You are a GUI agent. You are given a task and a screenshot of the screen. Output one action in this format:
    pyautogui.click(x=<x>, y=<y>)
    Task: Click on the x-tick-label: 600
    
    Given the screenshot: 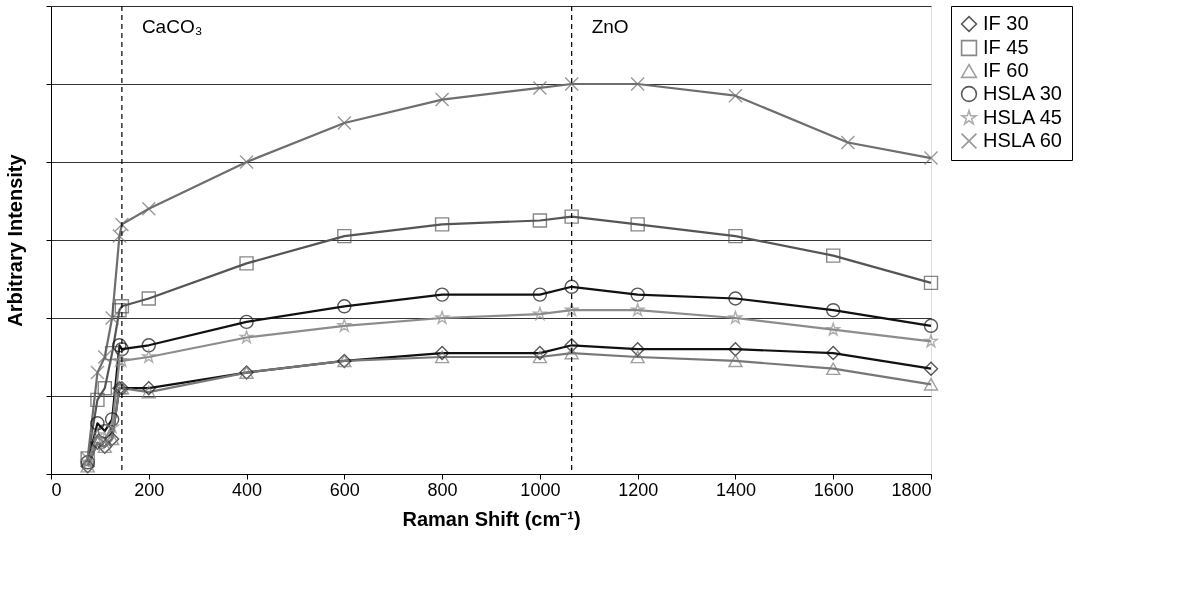 What is the action you would take?
    pyautogui.click(x=344, y=489)
    